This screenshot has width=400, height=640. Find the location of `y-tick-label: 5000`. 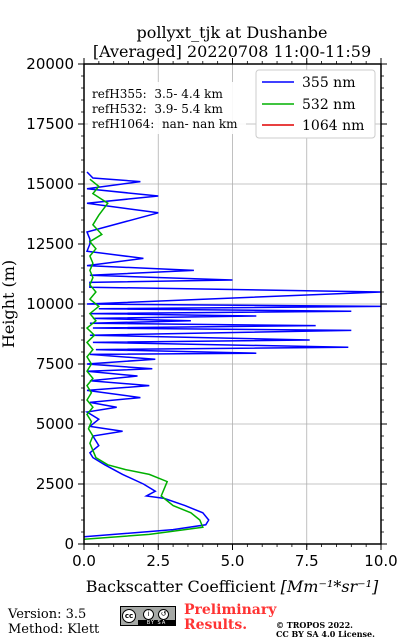

y-tick-label: 5000 is located at coordinates (55, 424).